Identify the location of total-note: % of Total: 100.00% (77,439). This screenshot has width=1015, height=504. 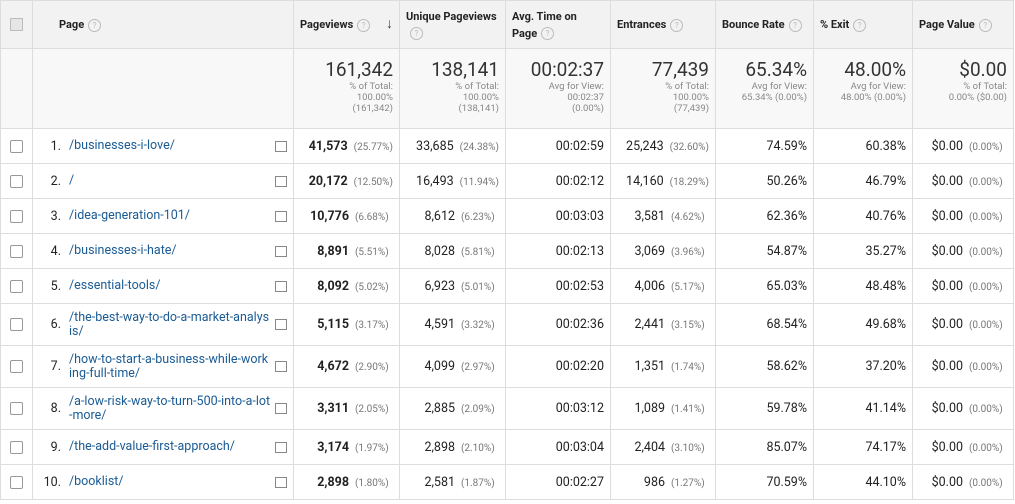
(687, 97).